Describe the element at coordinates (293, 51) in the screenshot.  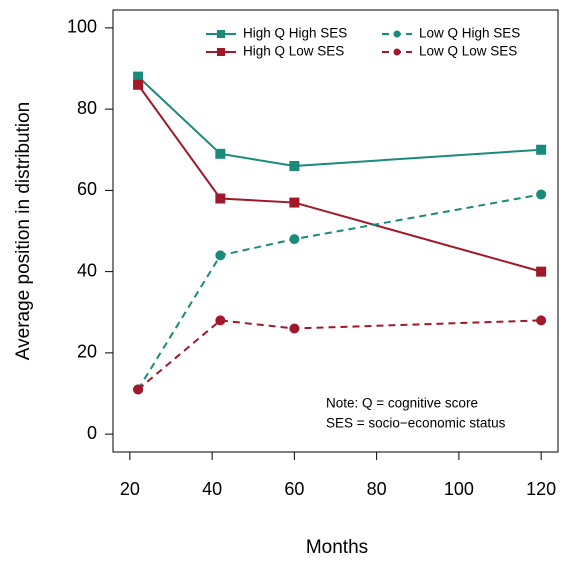
I see `legend-label: High Q Low SES` at that location.